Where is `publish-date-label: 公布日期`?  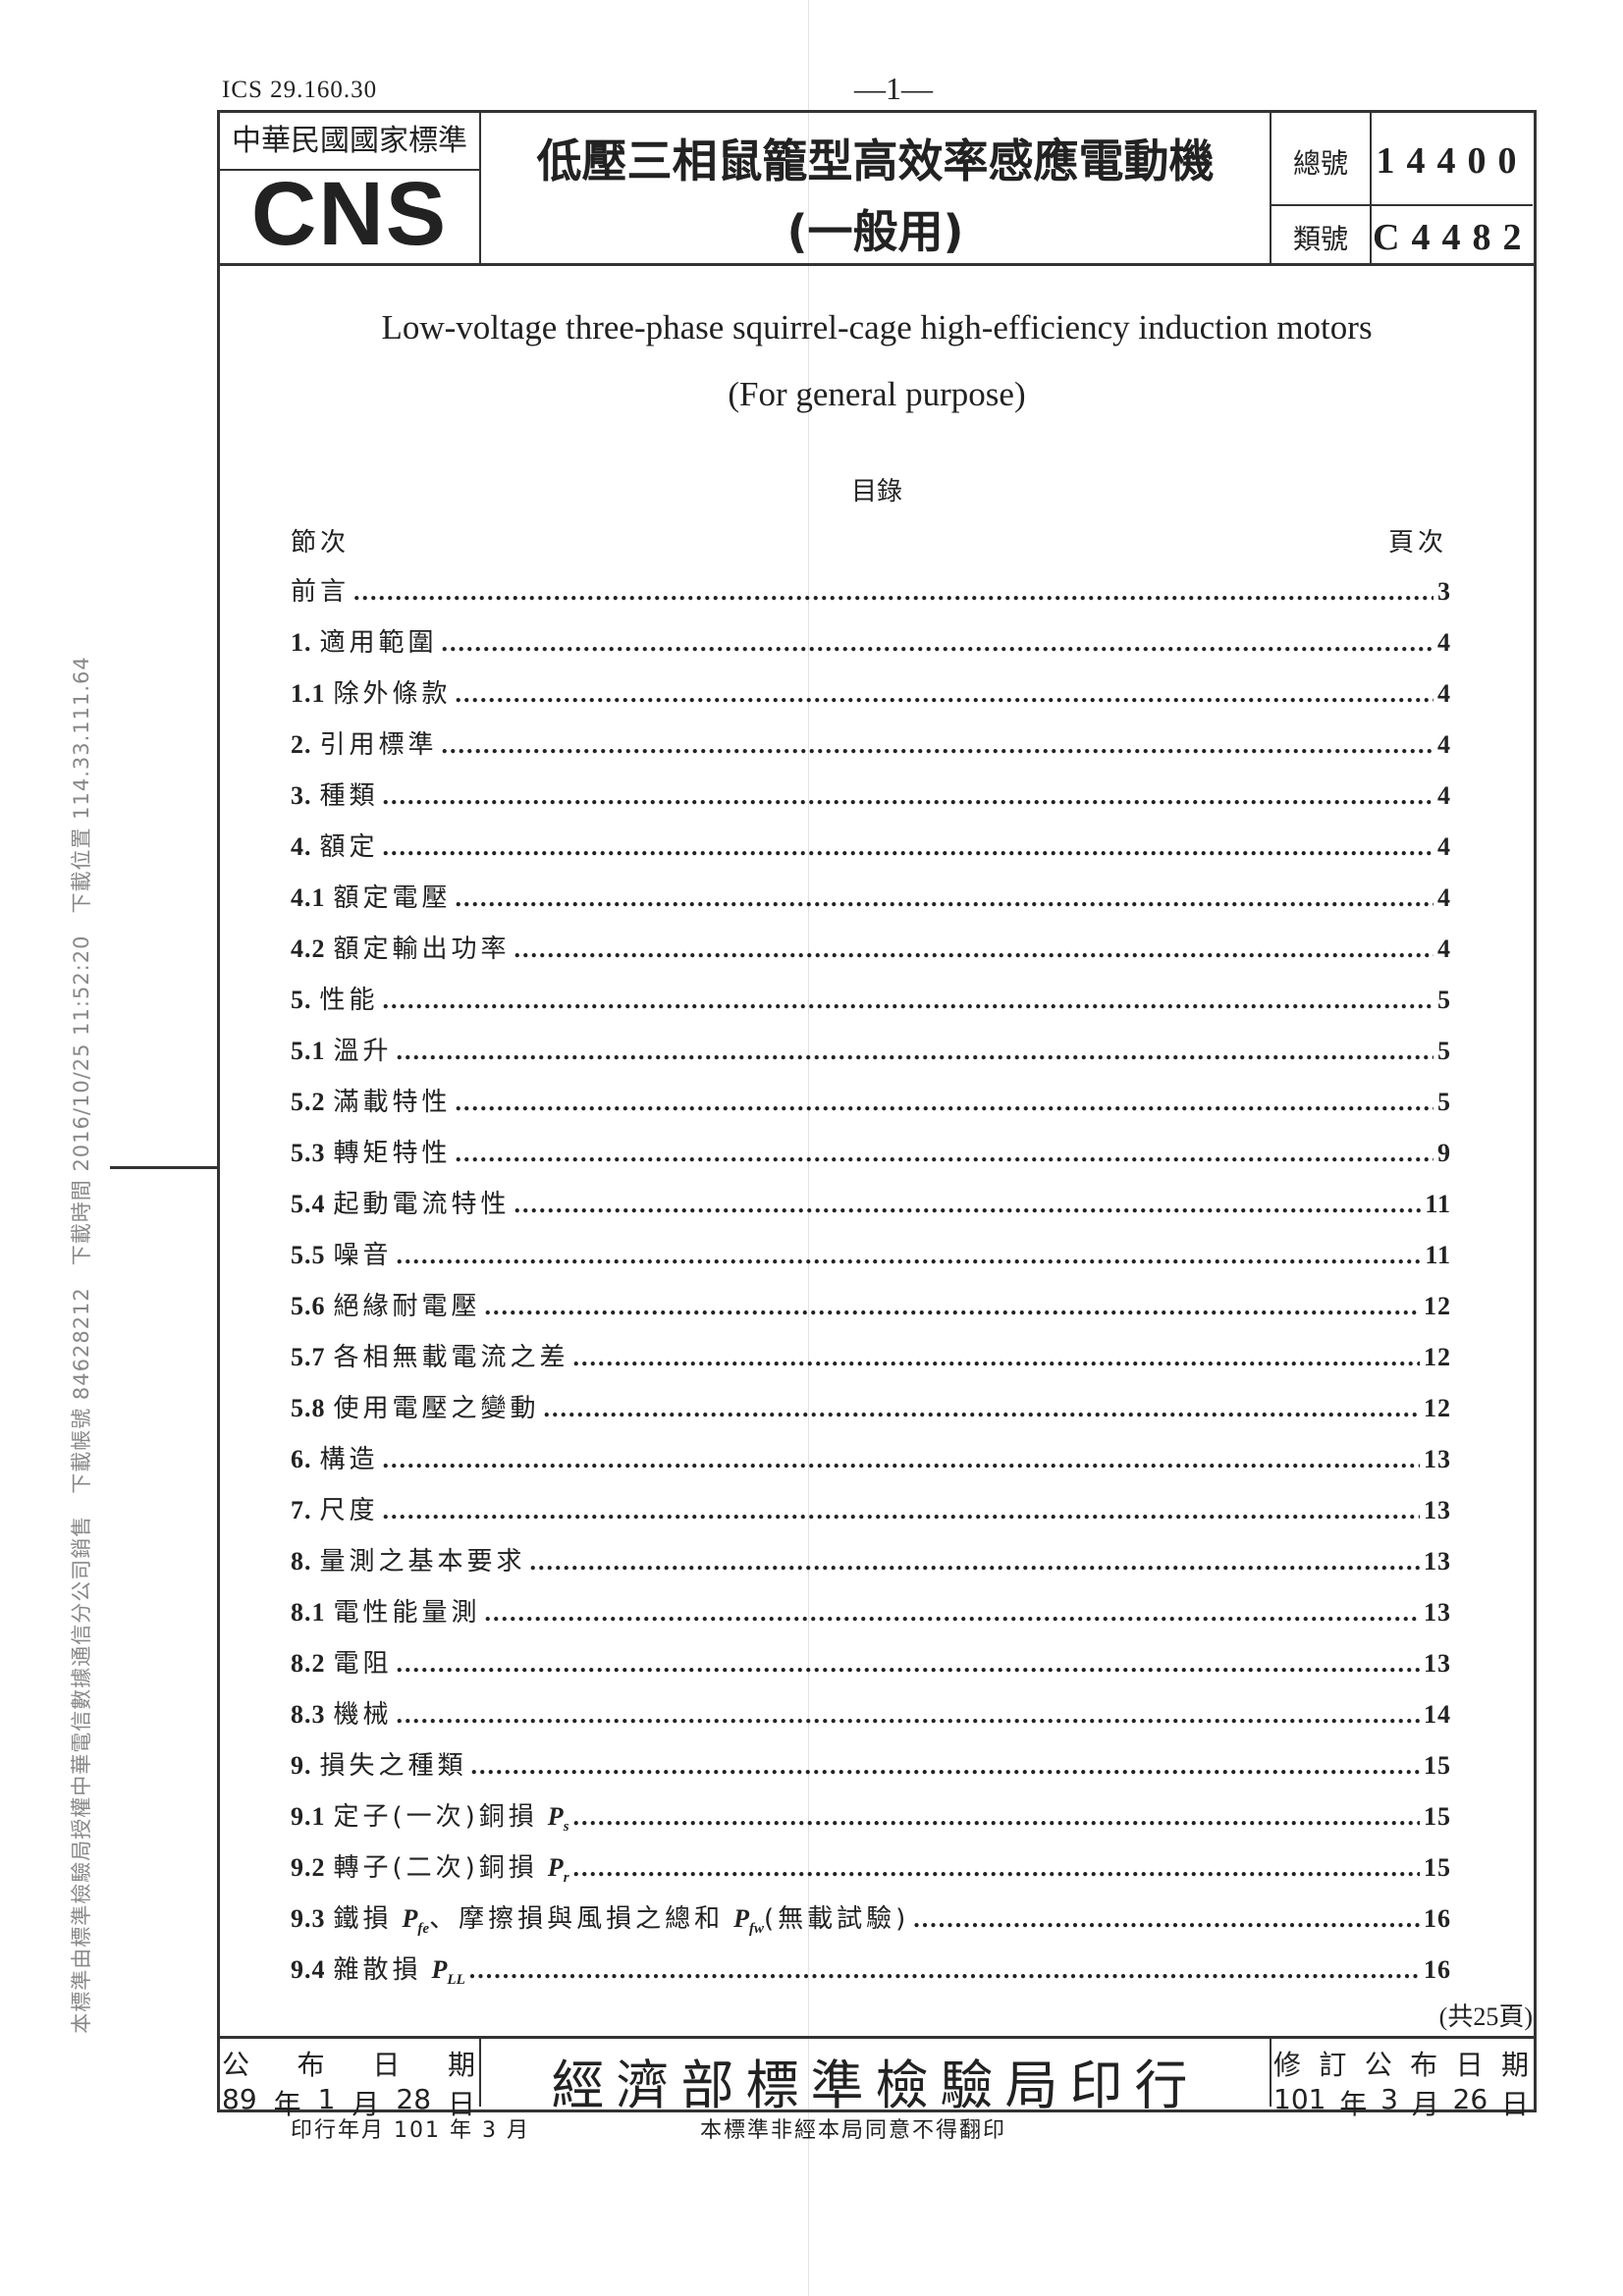 publish-date-label: 公布日期 is located at coordinates (348, 2063).